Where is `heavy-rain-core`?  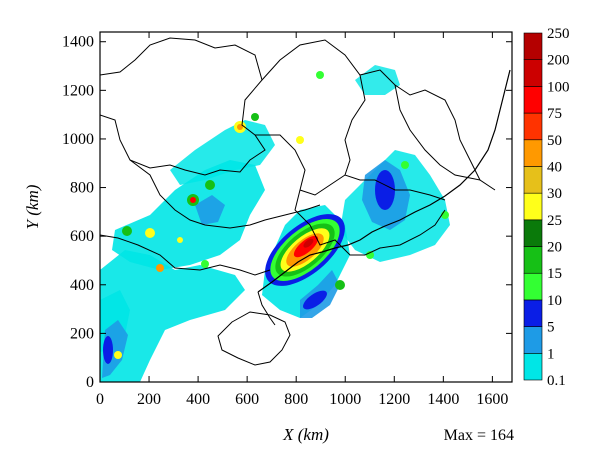 heavy-rain-core is located at coordinates (305, 250).